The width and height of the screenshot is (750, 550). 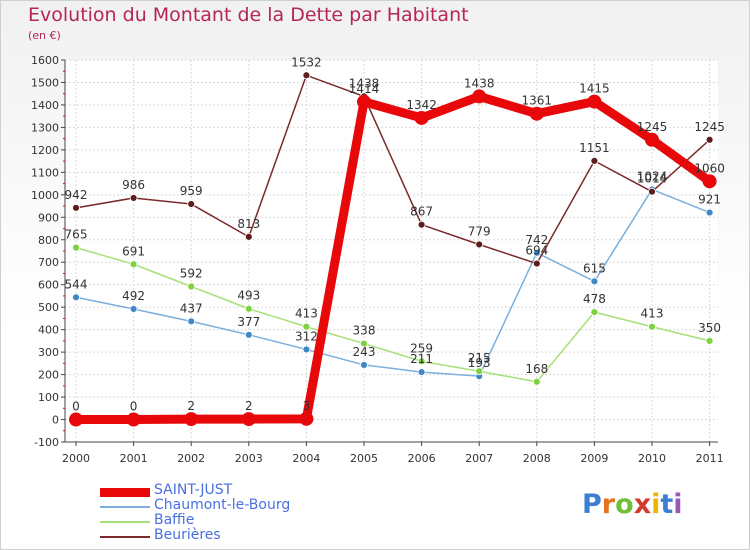 I want to click on legend-label: Chaumont-le-Bourg, so click(x=222, y=505).